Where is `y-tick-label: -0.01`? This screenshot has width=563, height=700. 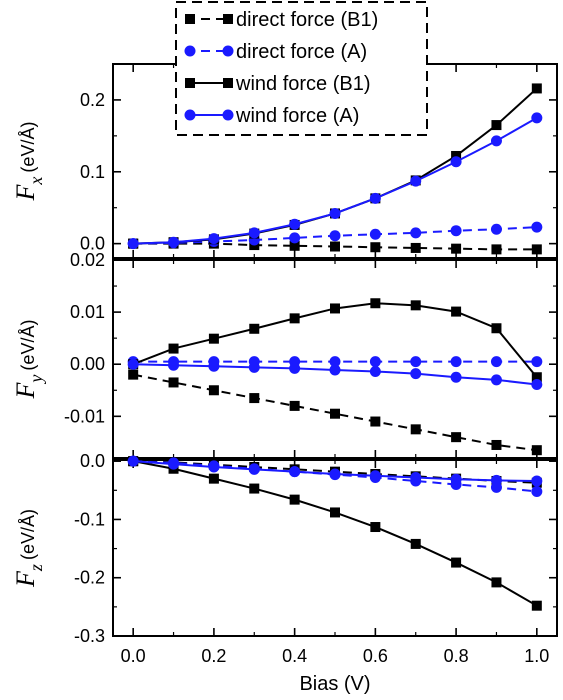
y-tick-label: -0.01 is located at coordinates (84, 416).